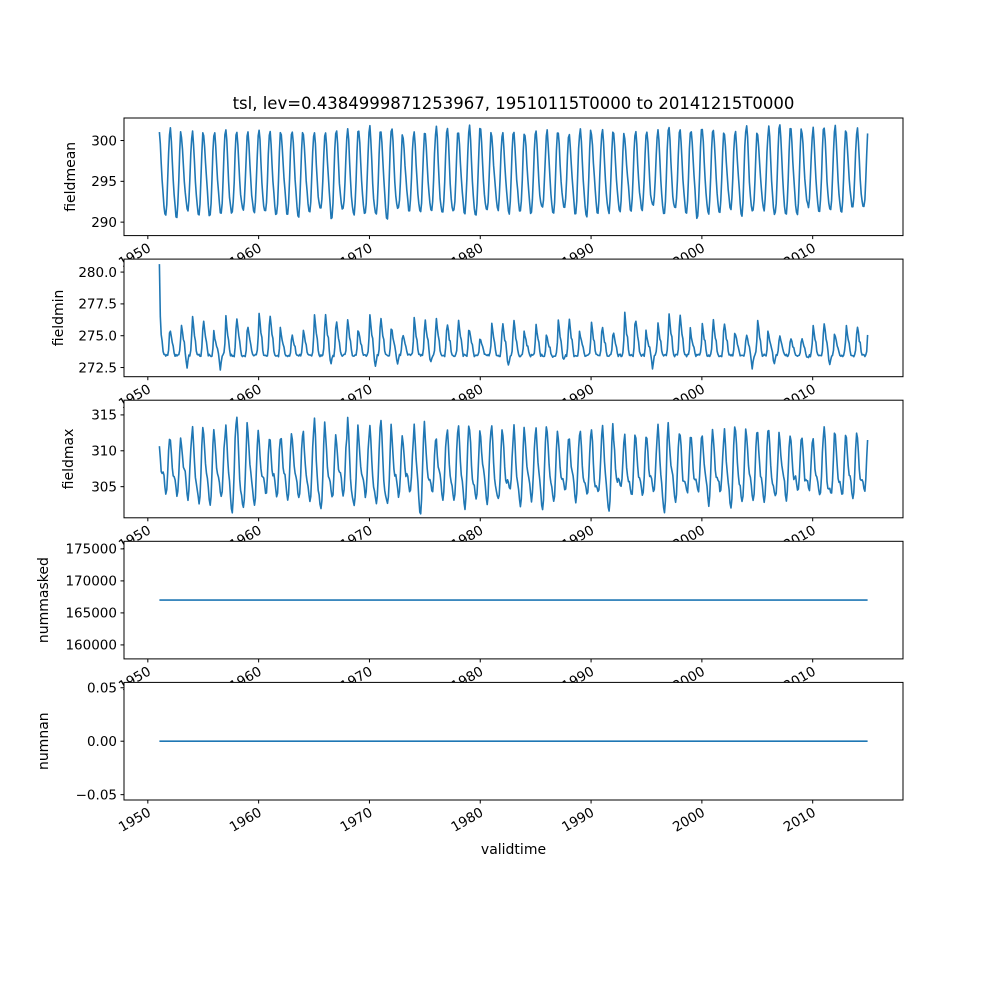 Image resolution: width=1000 pixels, height=1000 pixels. What do you see at coordinates (71, 177) in the screenshot?
I see `y-axis-label-fieldmean: fieldmean` at bounding box center [71, 177].